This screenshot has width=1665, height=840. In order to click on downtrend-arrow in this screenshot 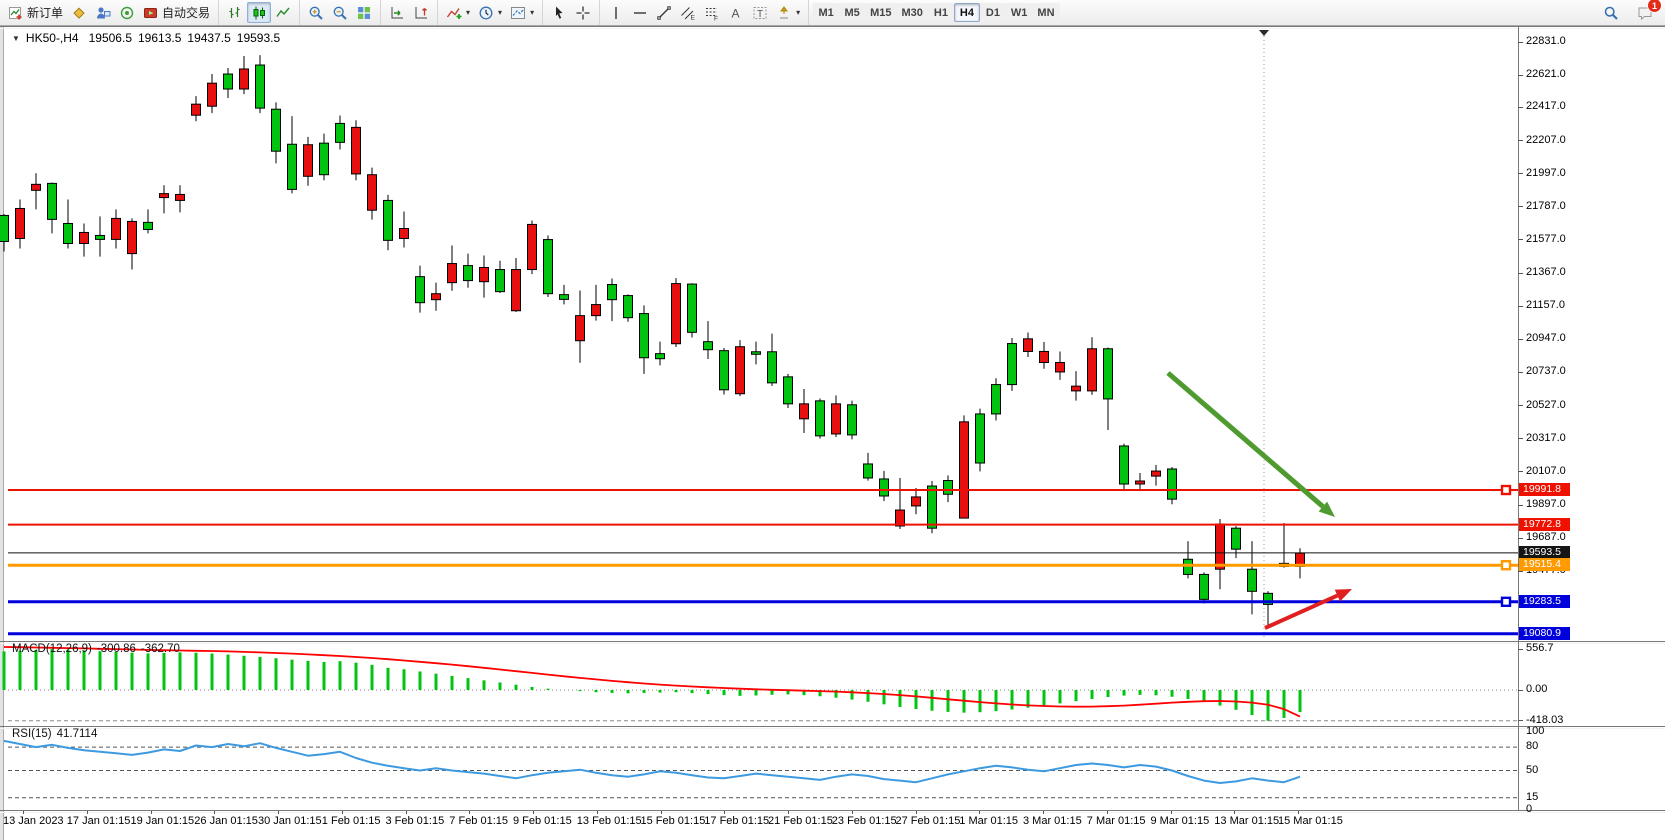, I will do `click(1250, 444)`.